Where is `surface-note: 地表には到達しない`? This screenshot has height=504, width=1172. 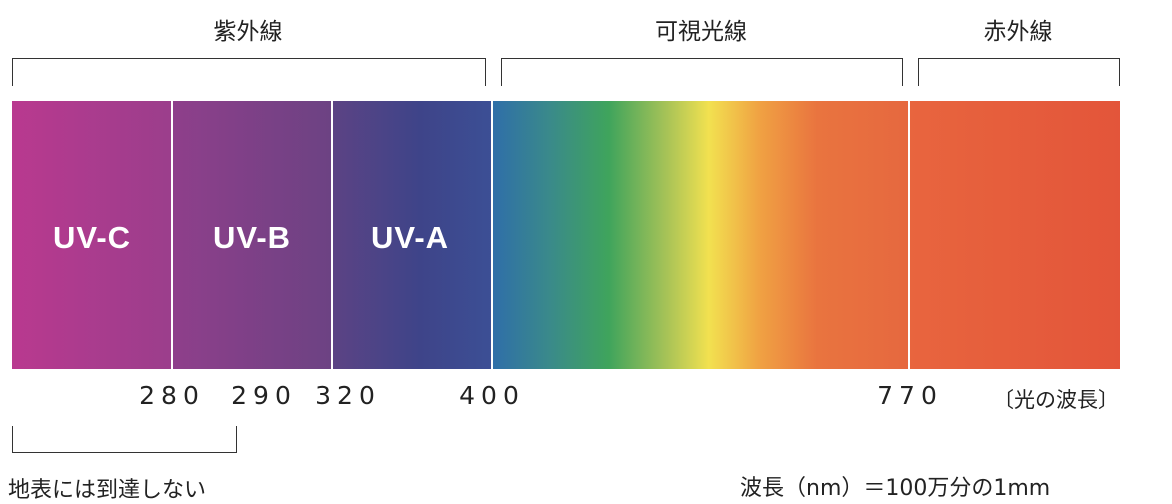 surface-note: 地表には到達しない is located at coordinates (107, 490).